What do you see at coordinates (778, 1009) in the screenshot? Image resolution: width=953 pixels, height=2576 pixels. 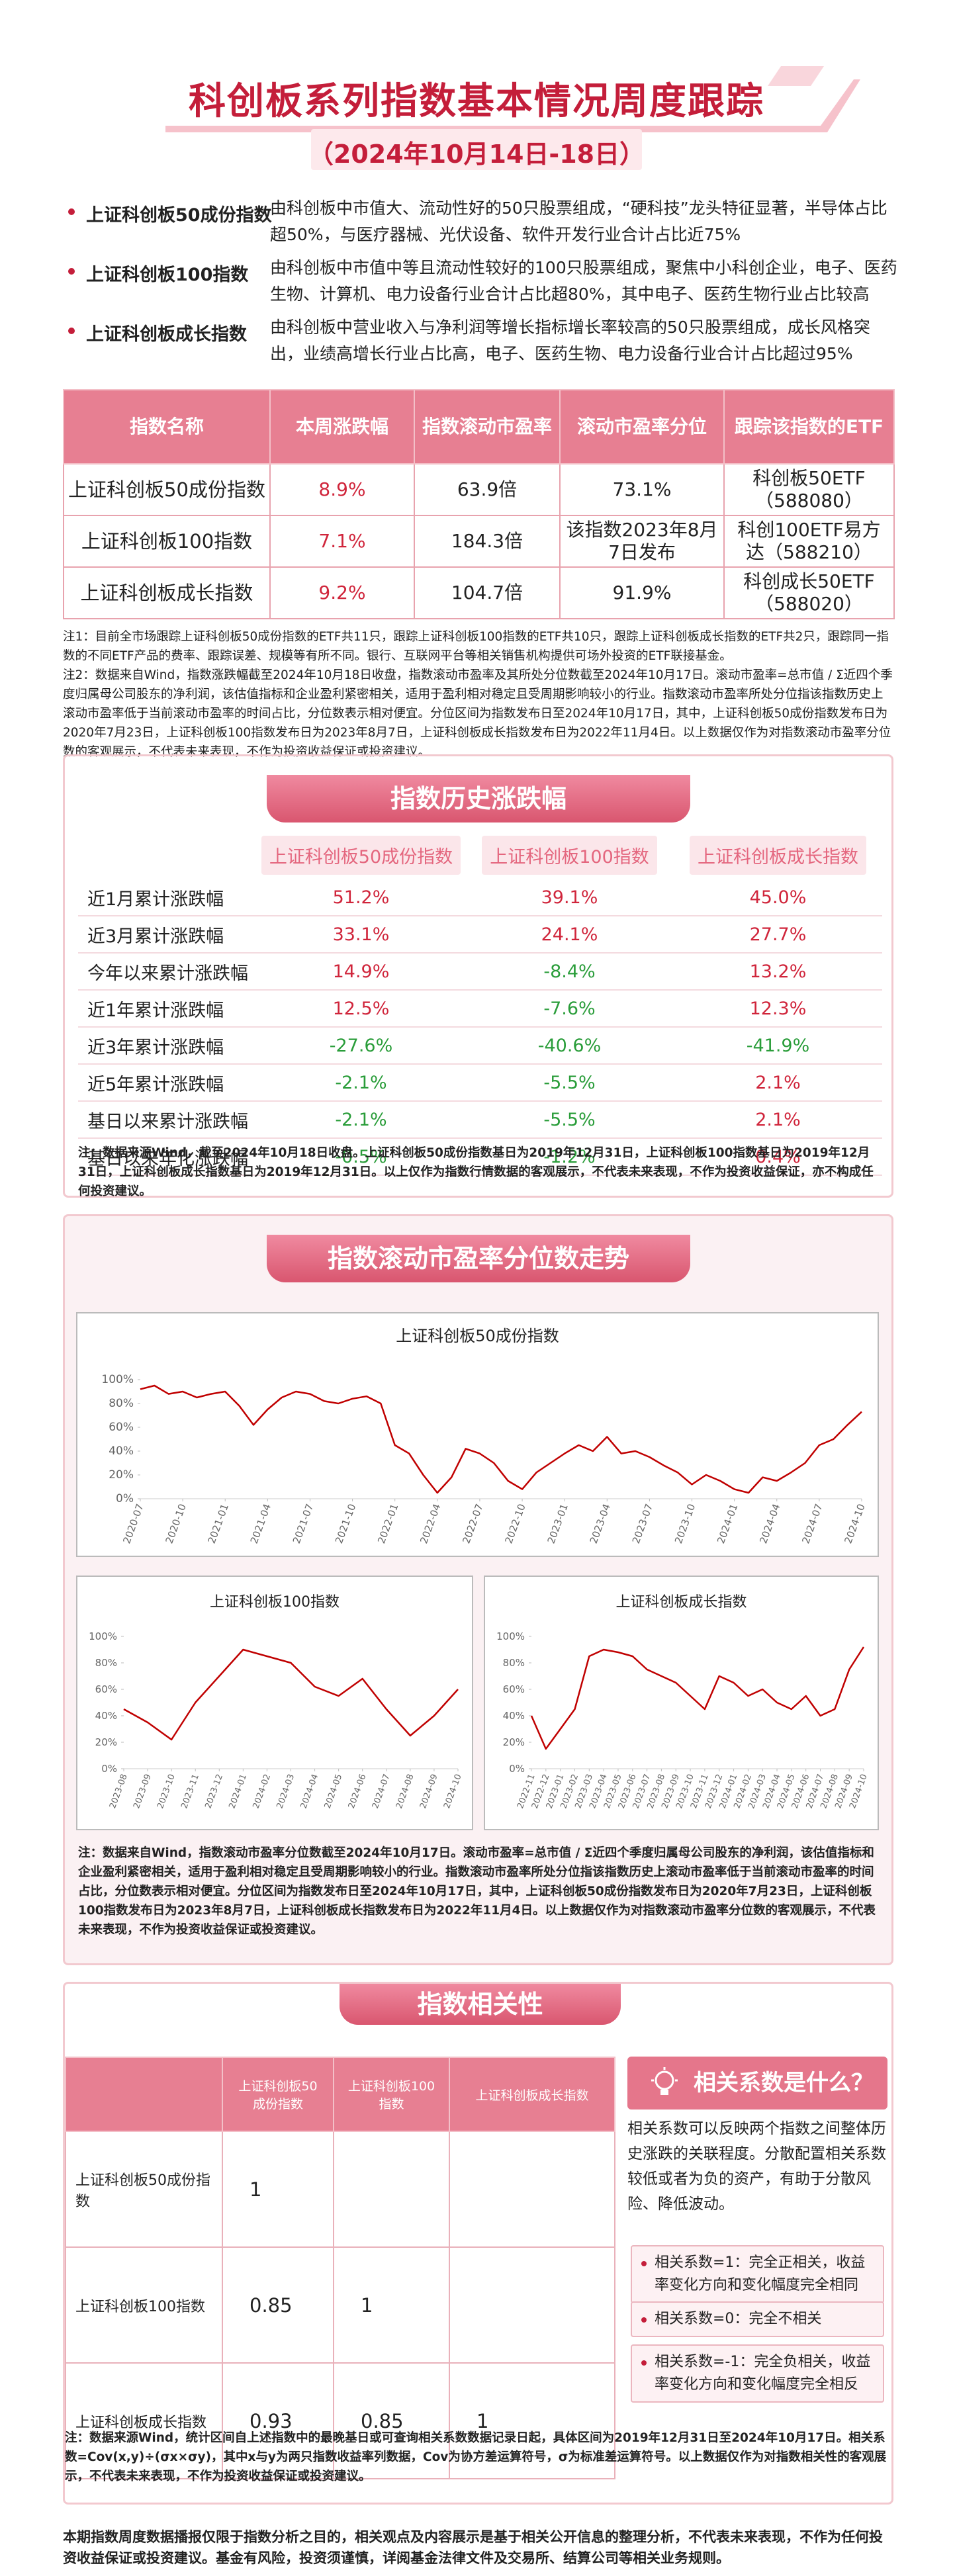 I see `table-cell: 12.3%` at bounding box center [778, 1009].